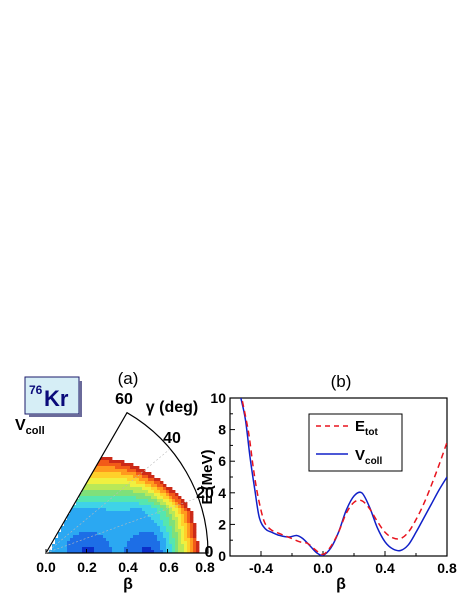  Describe the element at coordinates (124, 505) in the screenshot. I see `contour-map` at that location.